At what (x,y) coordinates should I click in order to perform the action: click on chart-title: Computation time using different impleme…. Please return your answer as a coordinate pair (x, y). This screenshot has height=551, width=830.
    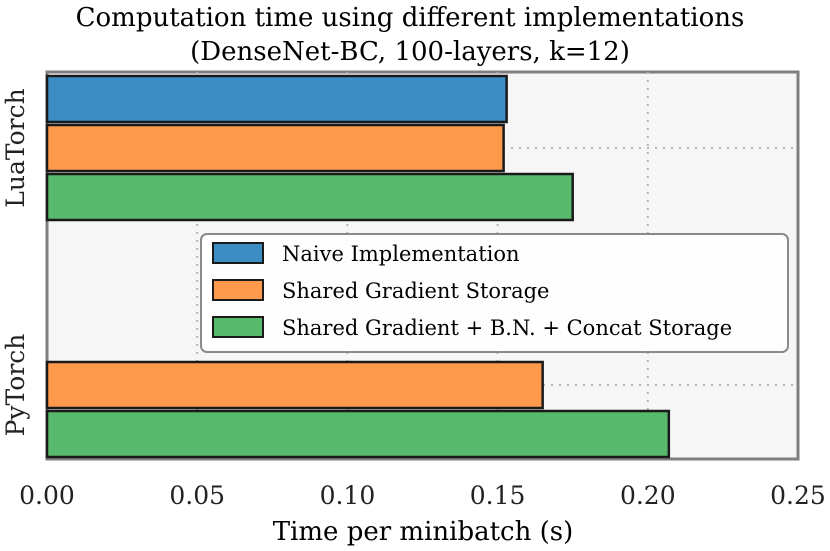
    Looking at the image, I should click on (410, 18).